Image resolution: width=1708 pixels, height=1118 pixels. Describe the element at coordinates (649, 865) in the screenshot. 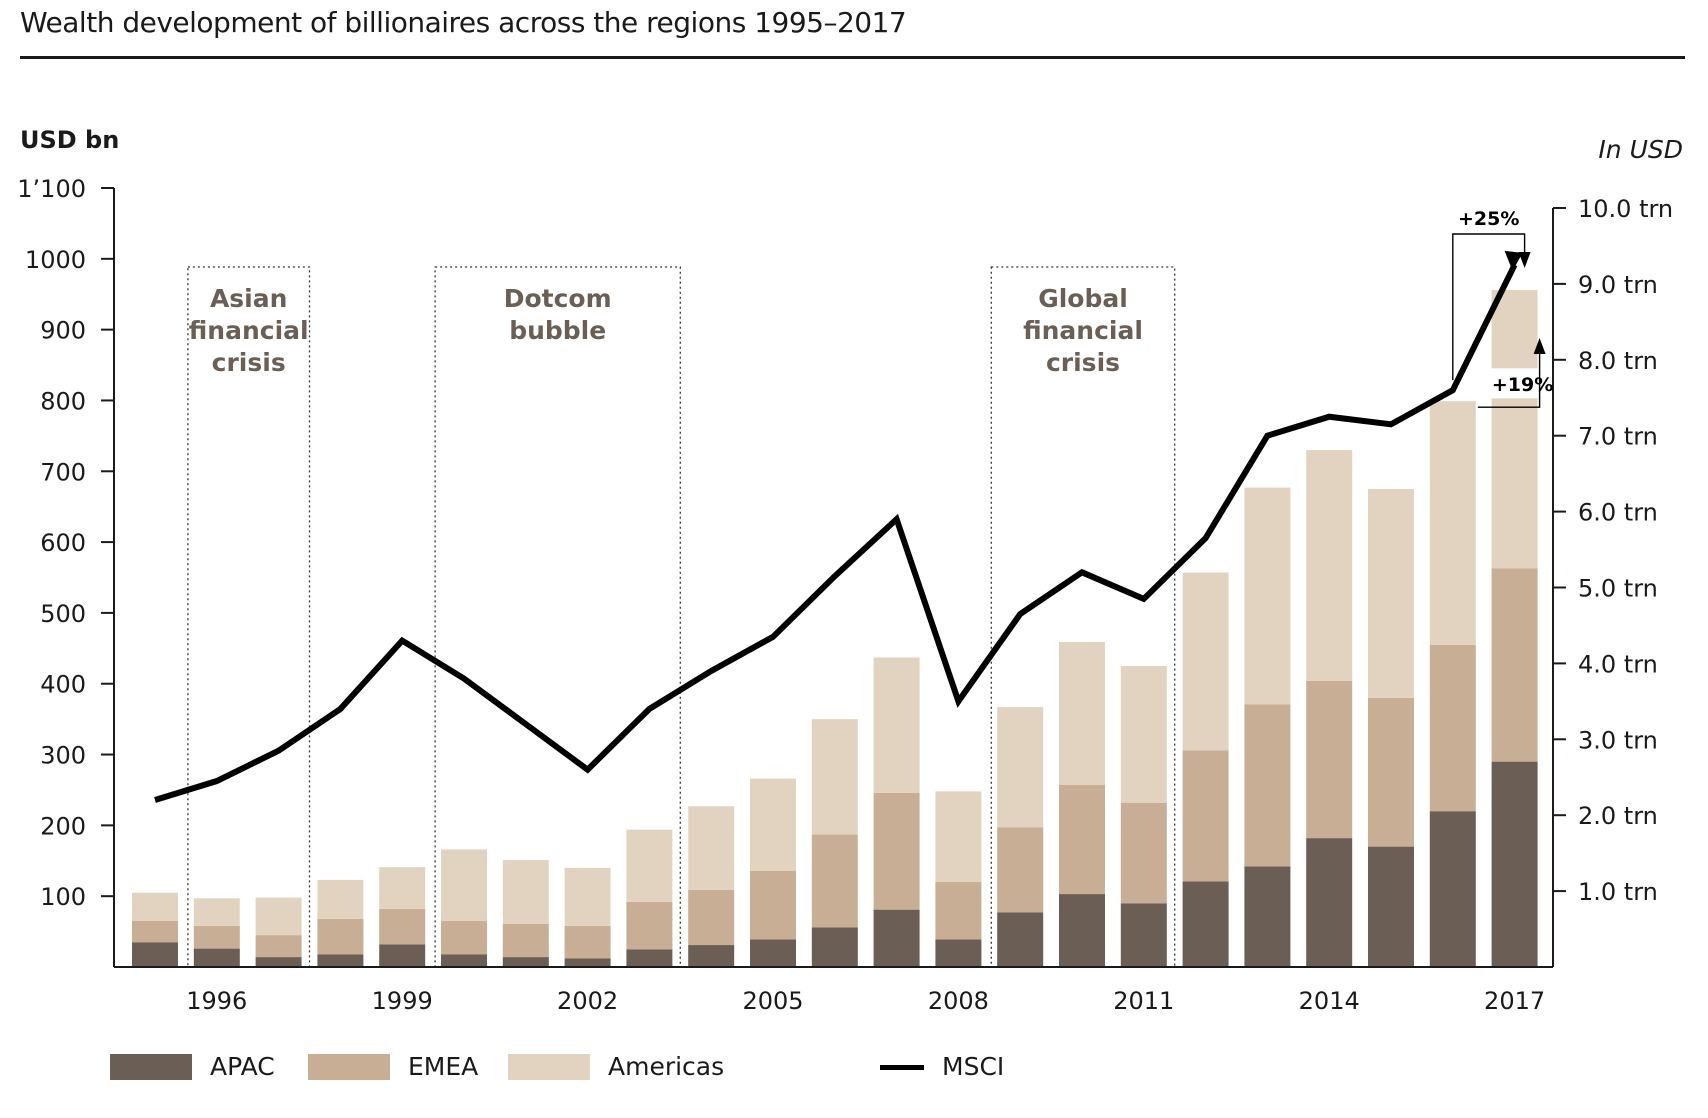

I see `bar-americas-2003` at that location.